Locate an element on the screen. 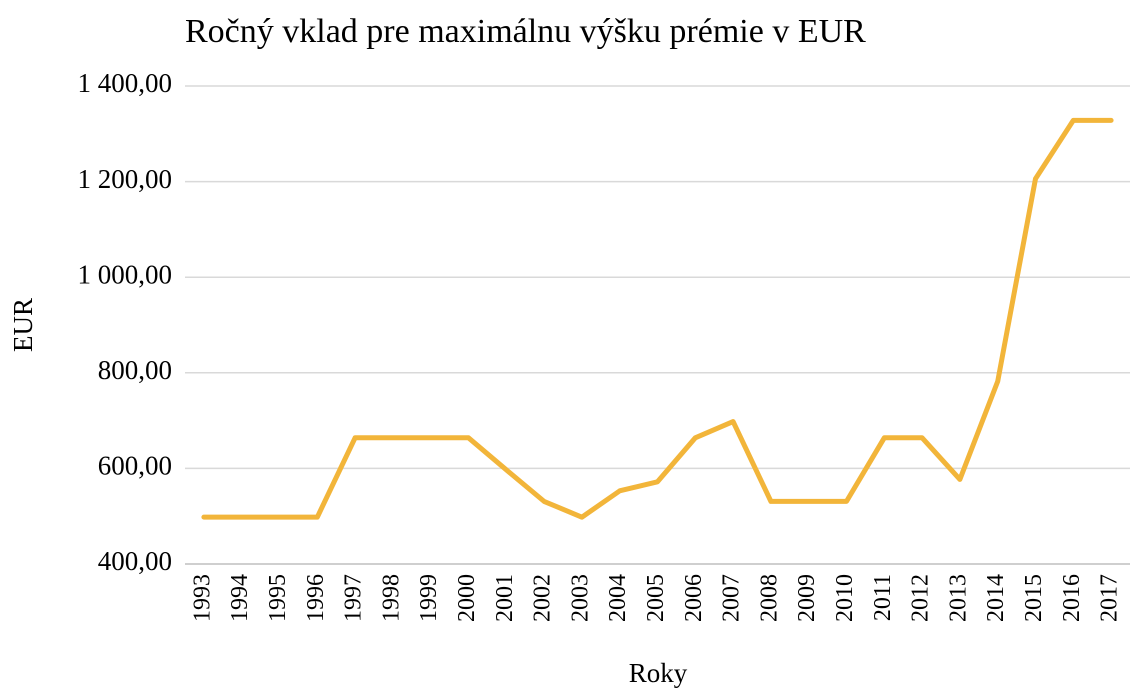 The height and width of the screenshot is (688, 1134). y-tick-label: 1 200,00 is located at coordinates (125, 179).